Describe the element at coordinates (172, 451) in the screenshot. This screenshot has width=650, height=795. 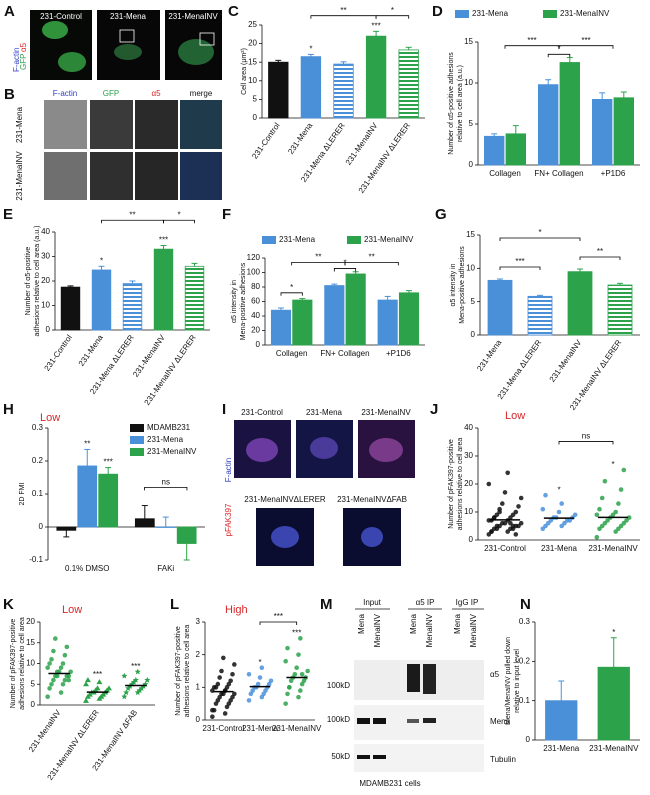
I see `legend-label: 231-MenaINV` at that location.